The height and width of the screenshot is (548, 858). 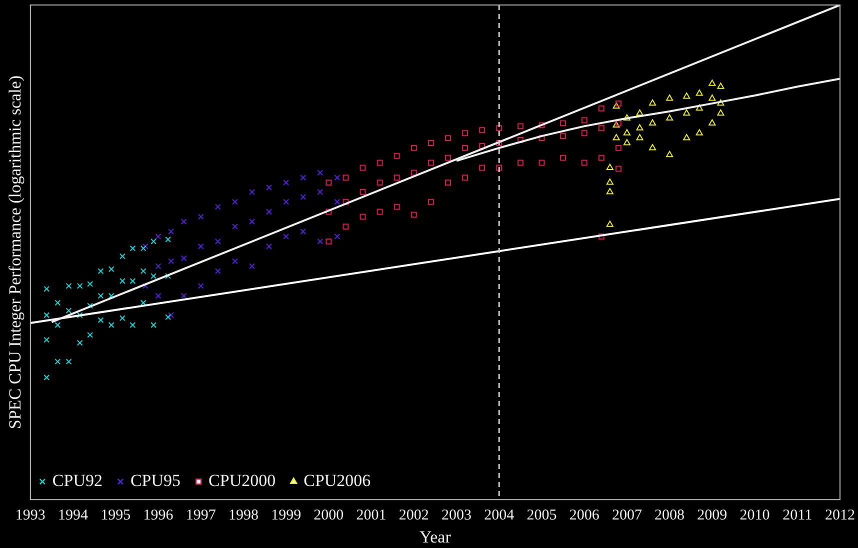 What do you see at coordinates (158, 516) in the screenshot?
I see `x-tick-label: 1996` at bounding box center [158, 516].